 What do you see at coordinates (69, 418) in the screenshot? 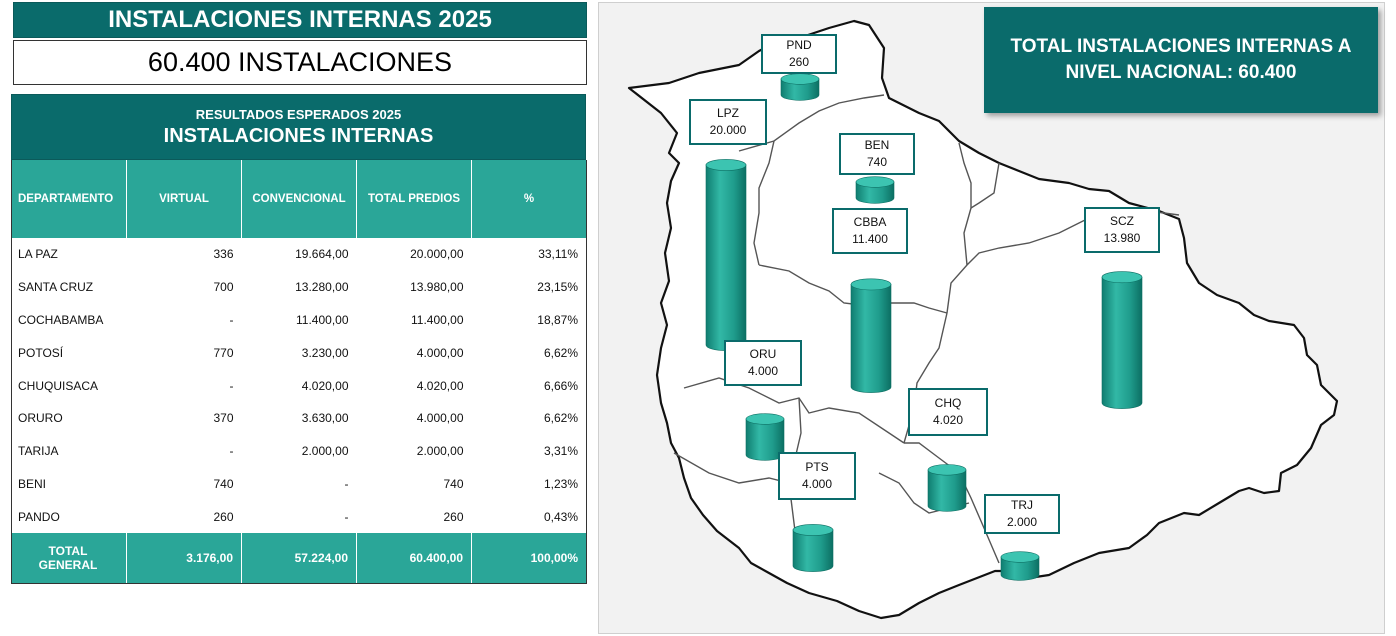
I see `table-cell: ORURO` at bounding box center [69, 418].